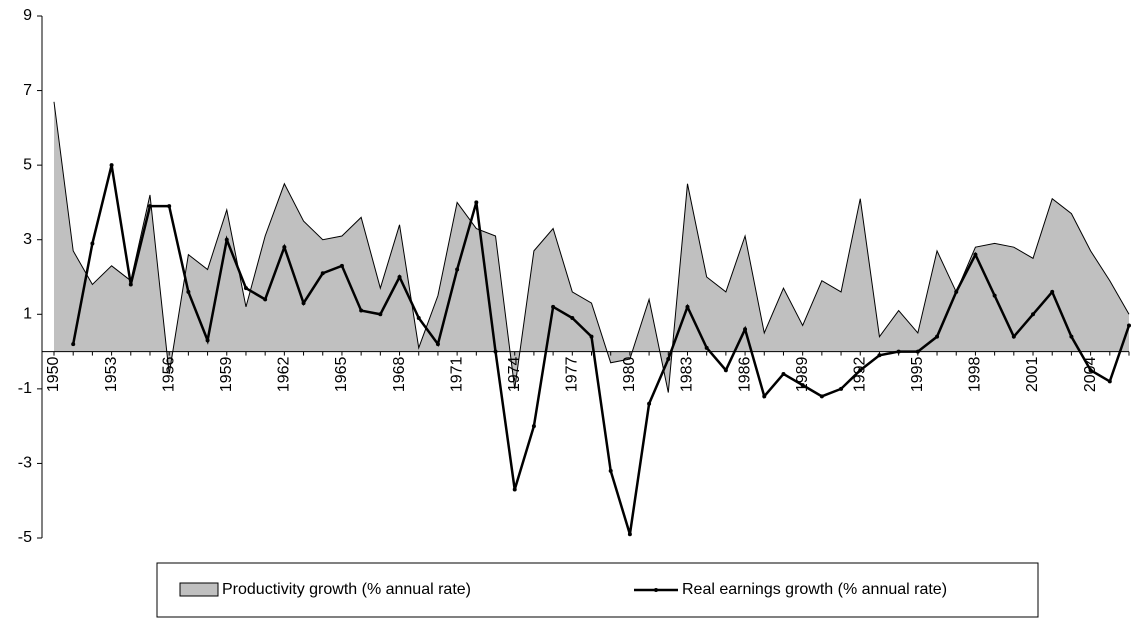 The height and width of the screenshot is (619, 1140). I want to click on x-tick-label: 1971, so click(456, 374).